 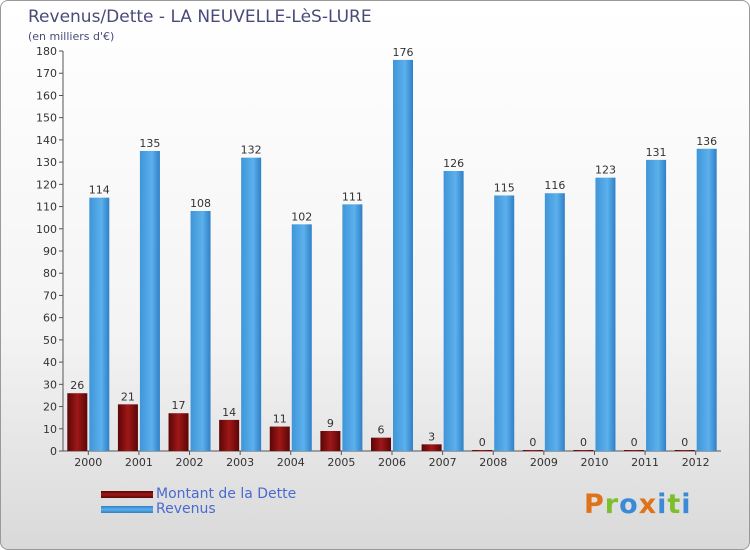 I want to click on data-label-revenue: 108, so click(x=200, y=203).